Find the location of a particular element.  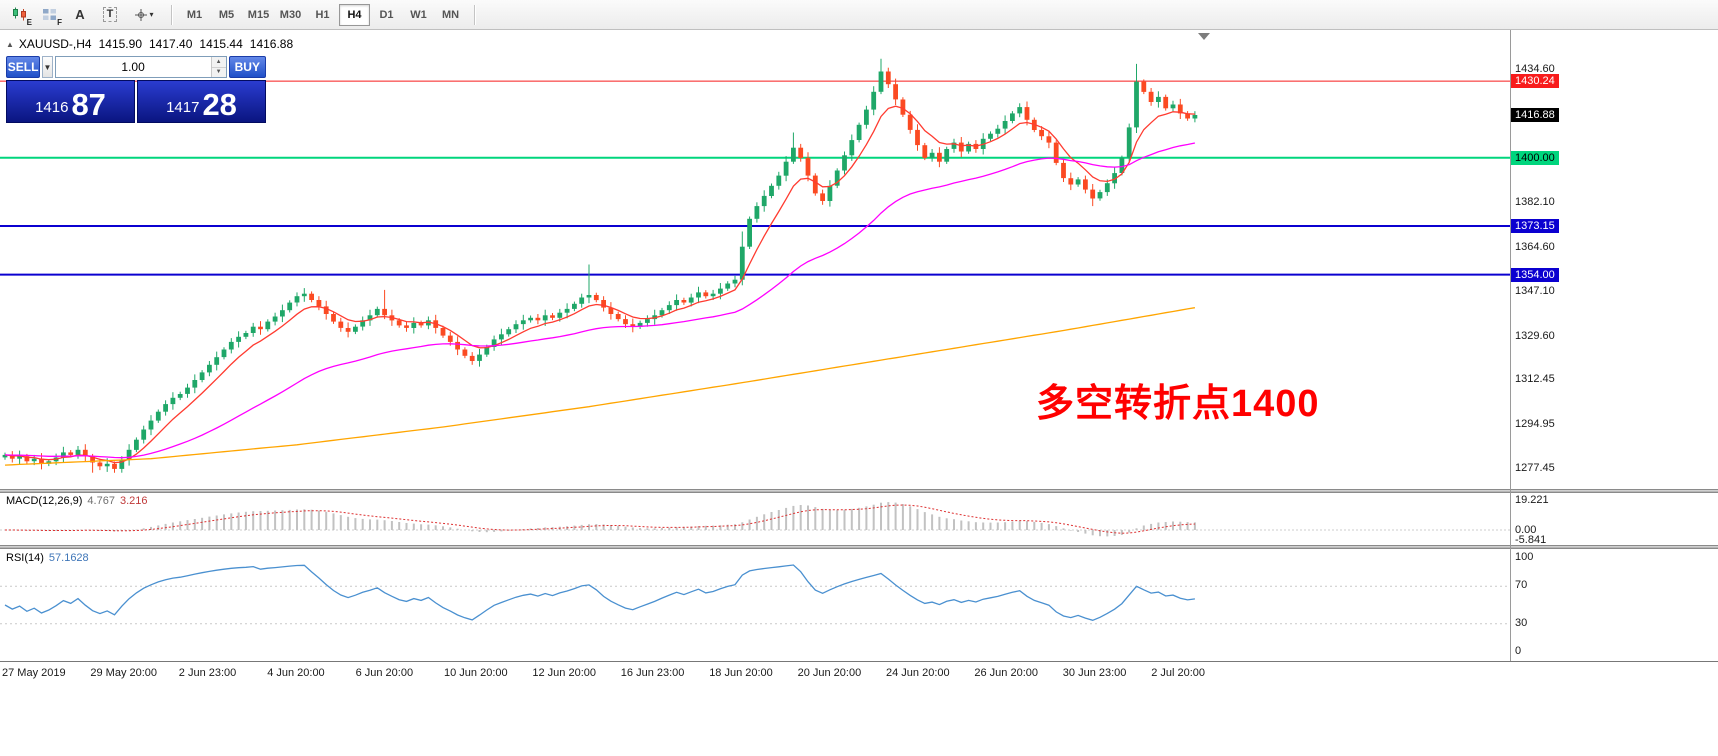

chart-shift-marker is located at coordinates (1204, 36).